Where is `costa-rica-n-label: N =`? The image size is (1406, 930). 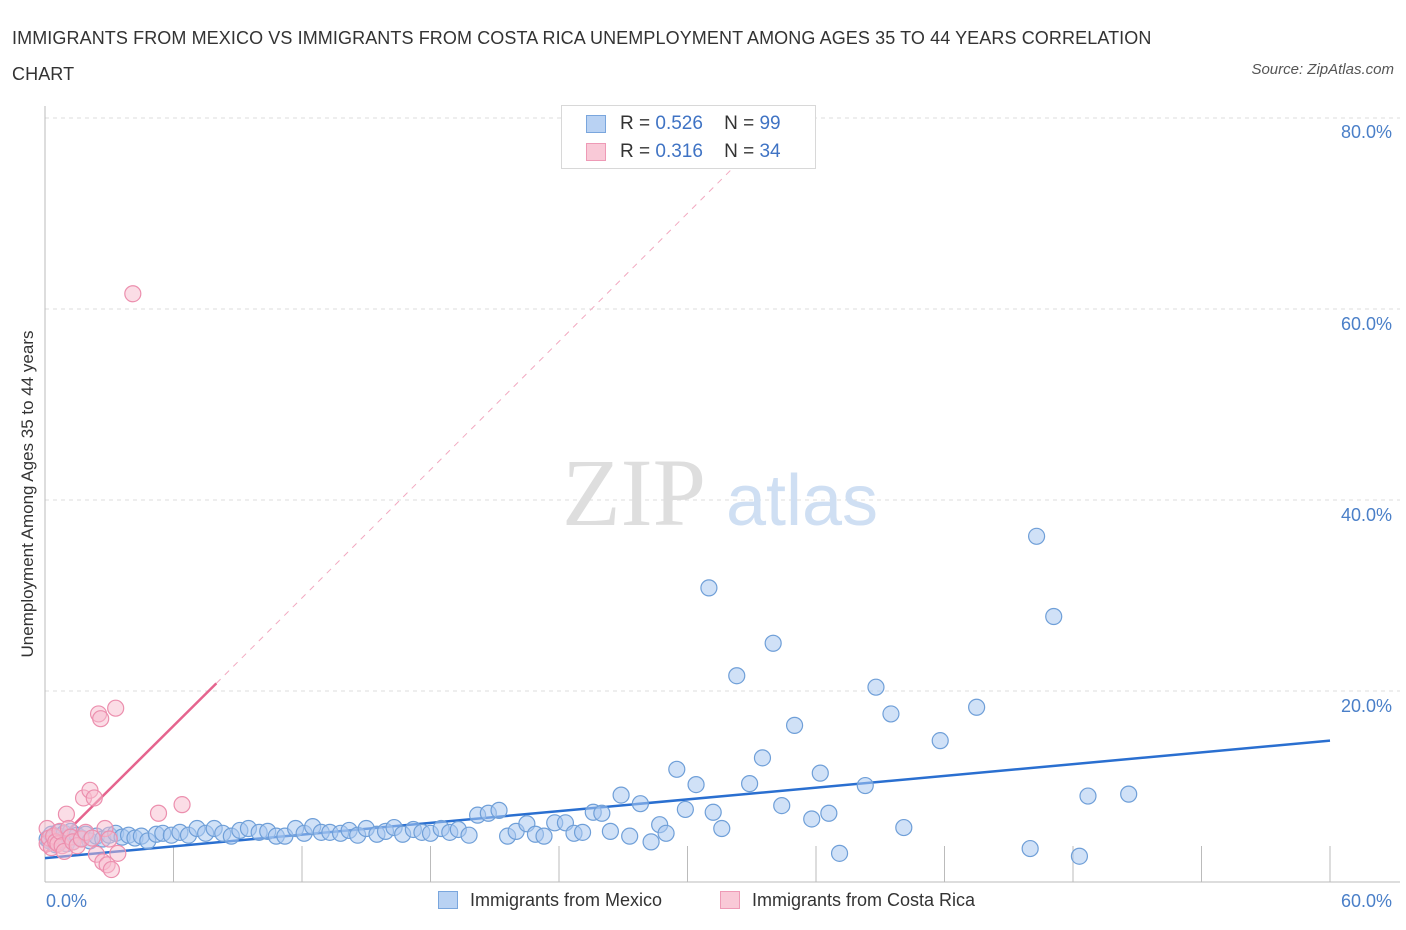 costa-rica-n-label: N = is located at coordinates (739, 151).